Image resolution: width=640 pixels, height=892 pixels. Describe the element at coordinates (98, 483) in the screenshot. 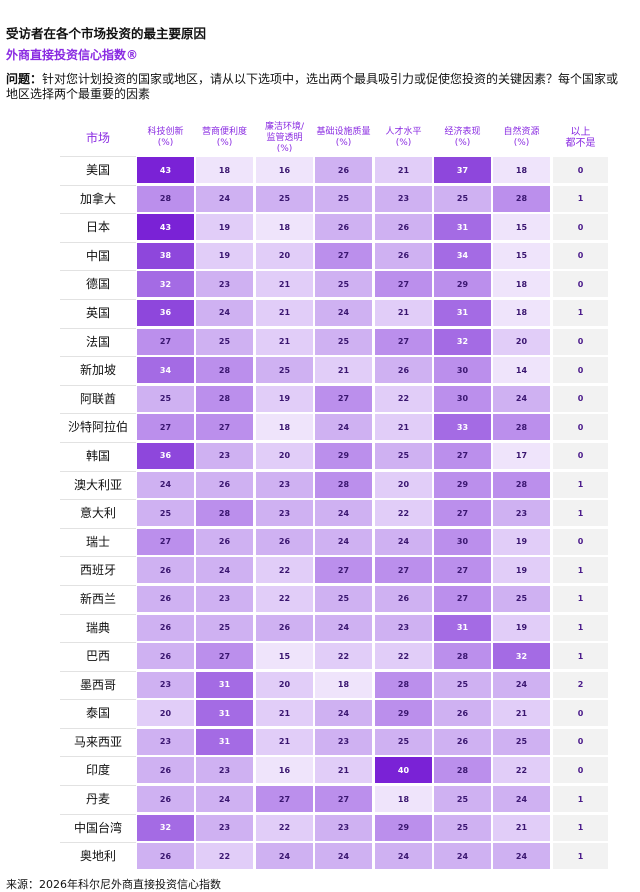

I see `market-label: 澳大利亚` at that location.